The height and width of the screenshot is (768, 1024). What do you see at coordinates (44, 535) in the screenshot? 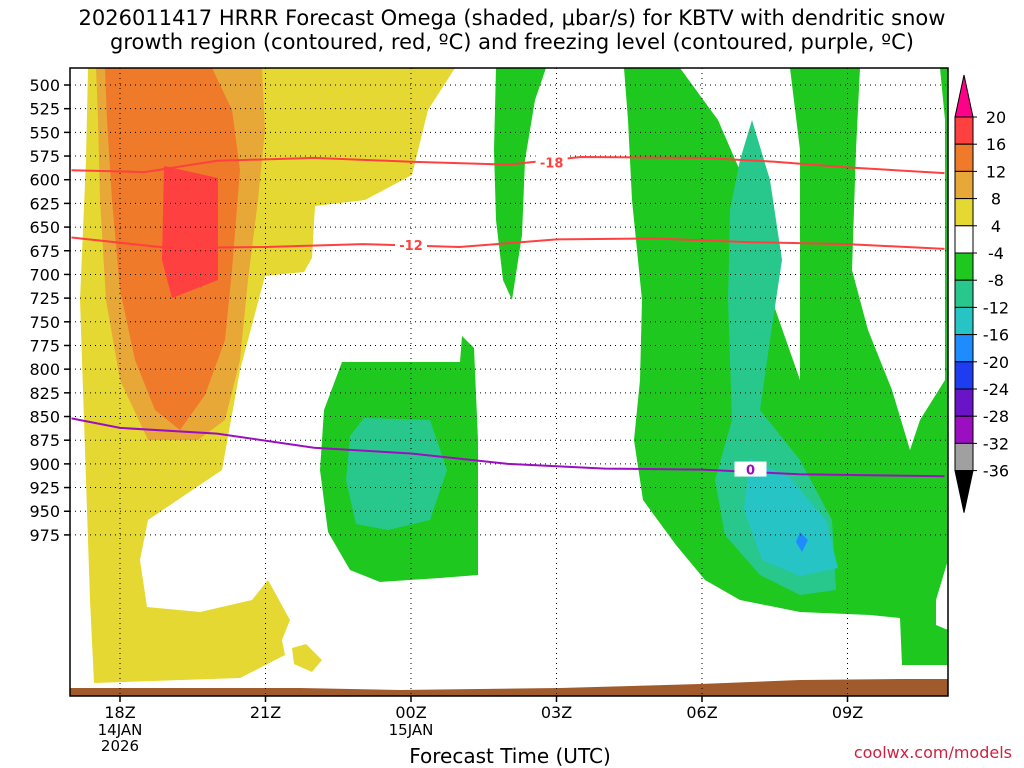
I see `y-tick-label: 975` at bounding box center [44, 535].